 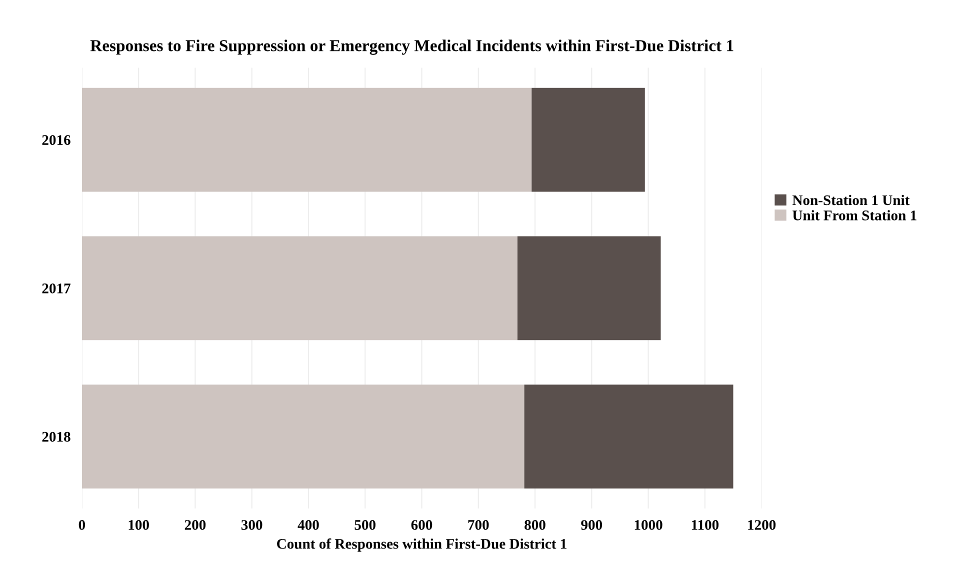 What do you see at coordinates (412, 47) in the screenshot?
I see `chart-title: Responses to Fire Suppression or Emergency Medical Incidents within First-Due District 1` at bounding box center [412, 47].